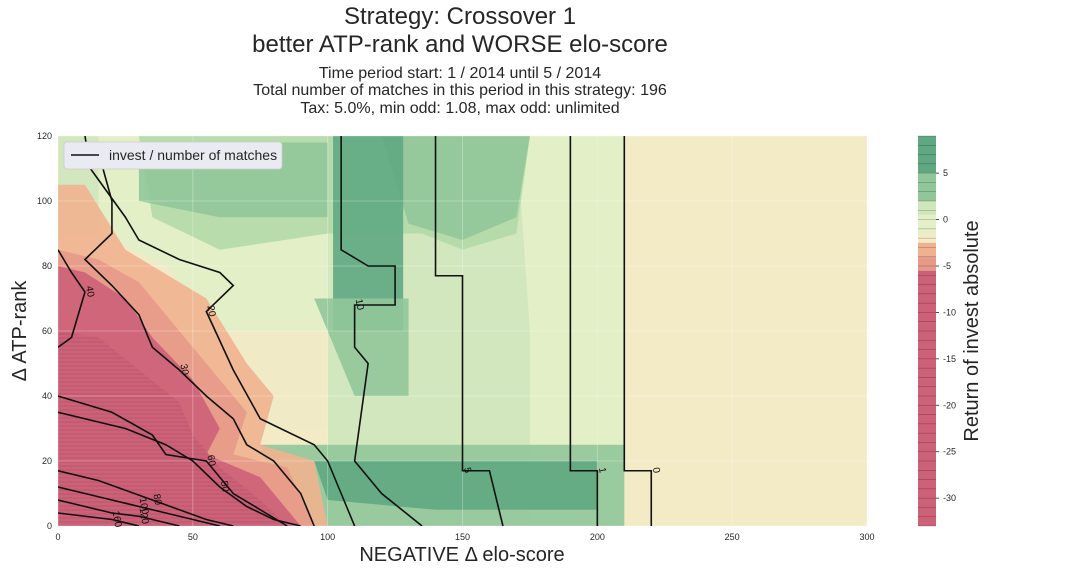 The width and height of the screenshot is (1080, 576). Describe the element at coordinates (945, 173) in the screenshot. I see `colorbar-tick-label: 5` at that location.